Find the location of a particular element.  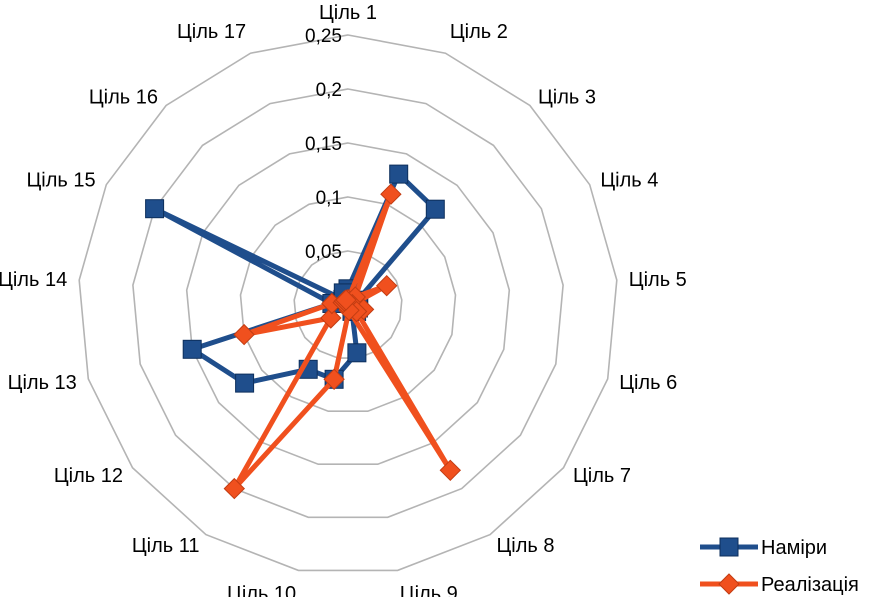

r-tick-label: 0,05 is located at coordinates (323, 252).